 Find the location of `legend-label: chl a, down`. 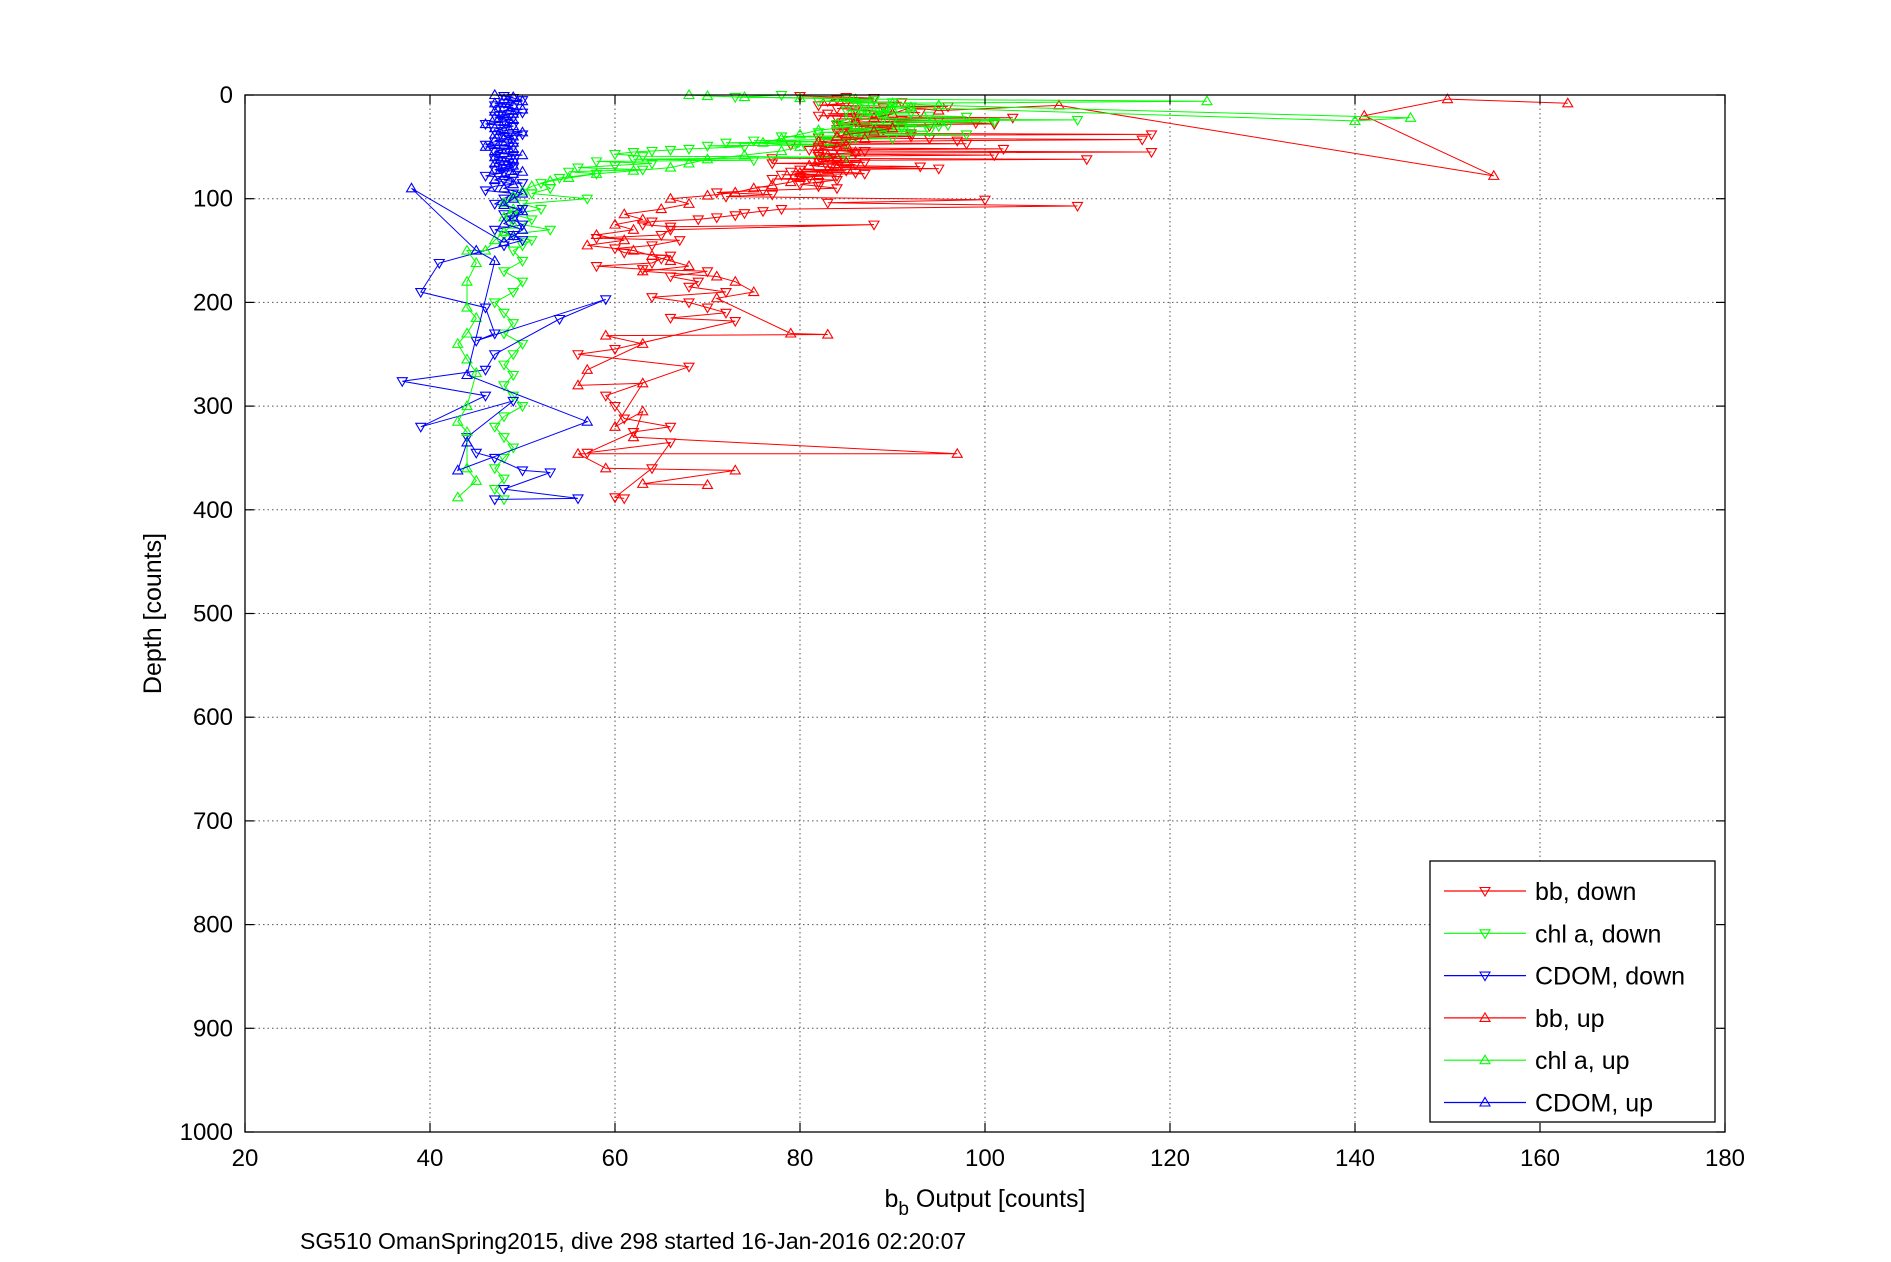

legend-label: chl a, down is located at coordinates (1598, 934).